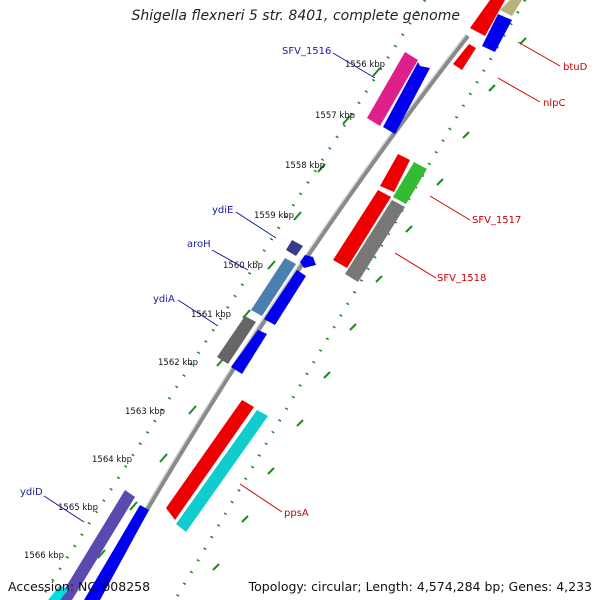  I want to click on gene-cyan-bottom, so click(58, 592).